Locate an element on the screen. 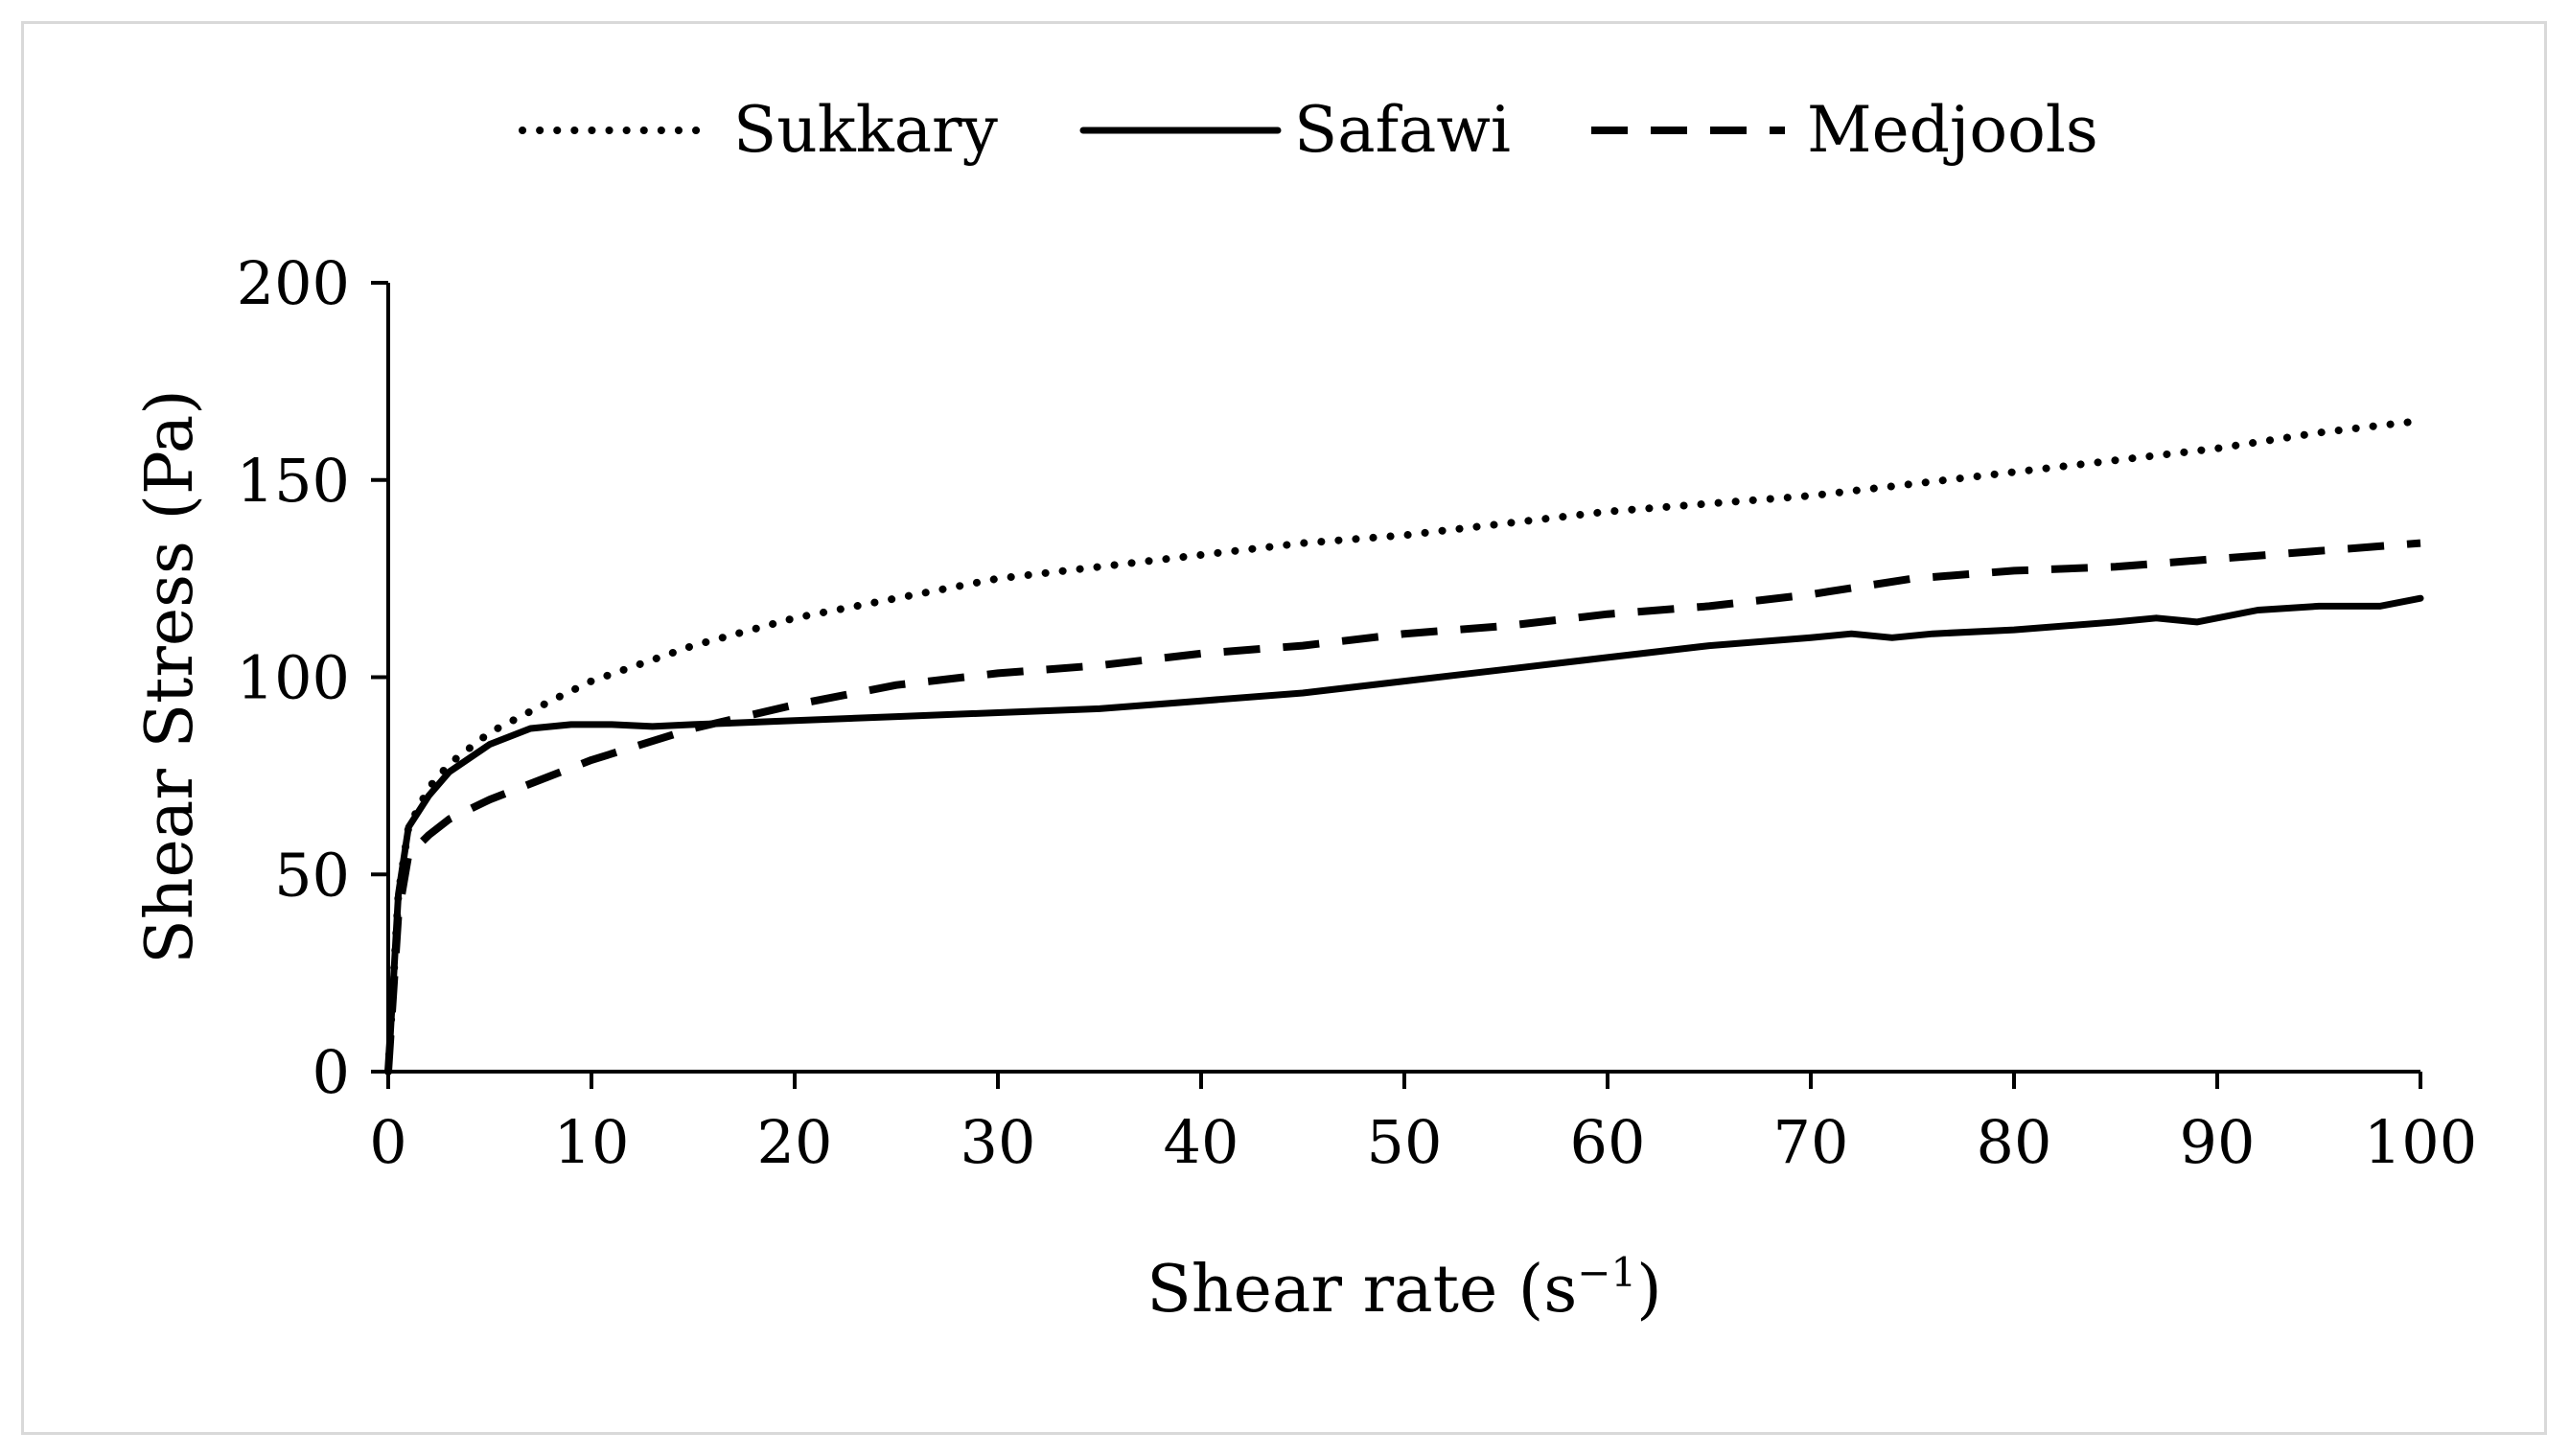 The image size is (2570, 1456). legend-label: Safawi is located at coordinates (1402, 130).